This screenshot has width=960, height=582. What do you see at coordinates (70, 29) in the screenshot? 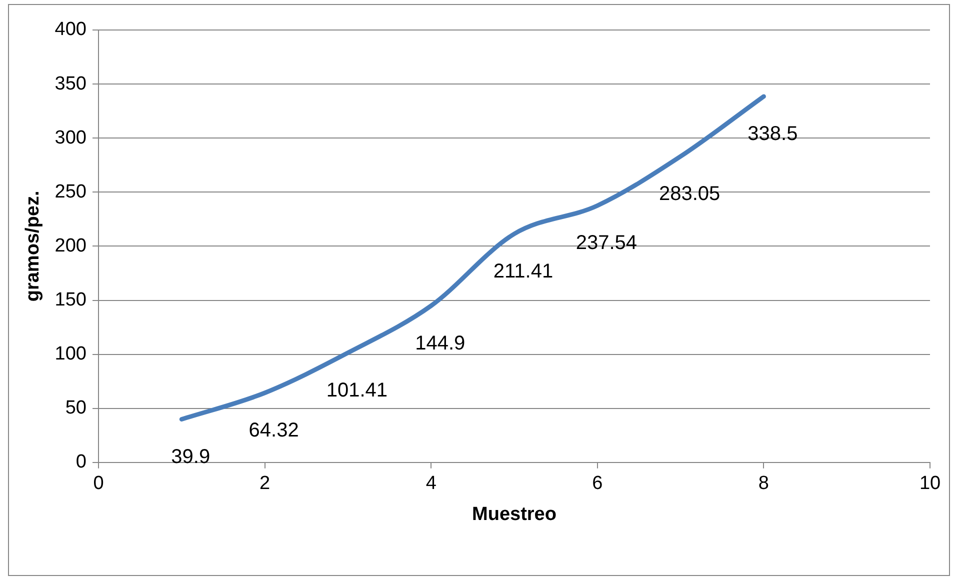
I see `y-tick-label: 400` at bounding box center [70, 29].